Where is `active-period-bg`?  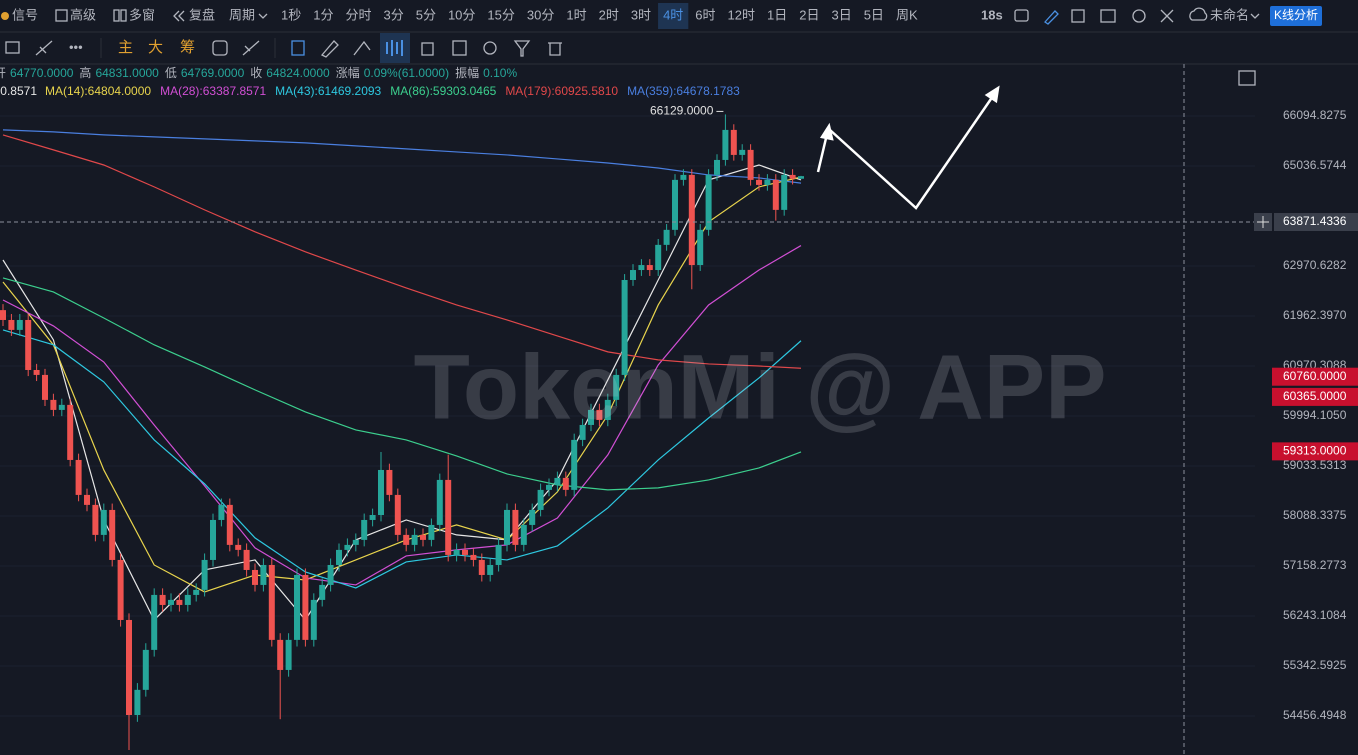
active-period-bg is located at coordinates (673, 16).